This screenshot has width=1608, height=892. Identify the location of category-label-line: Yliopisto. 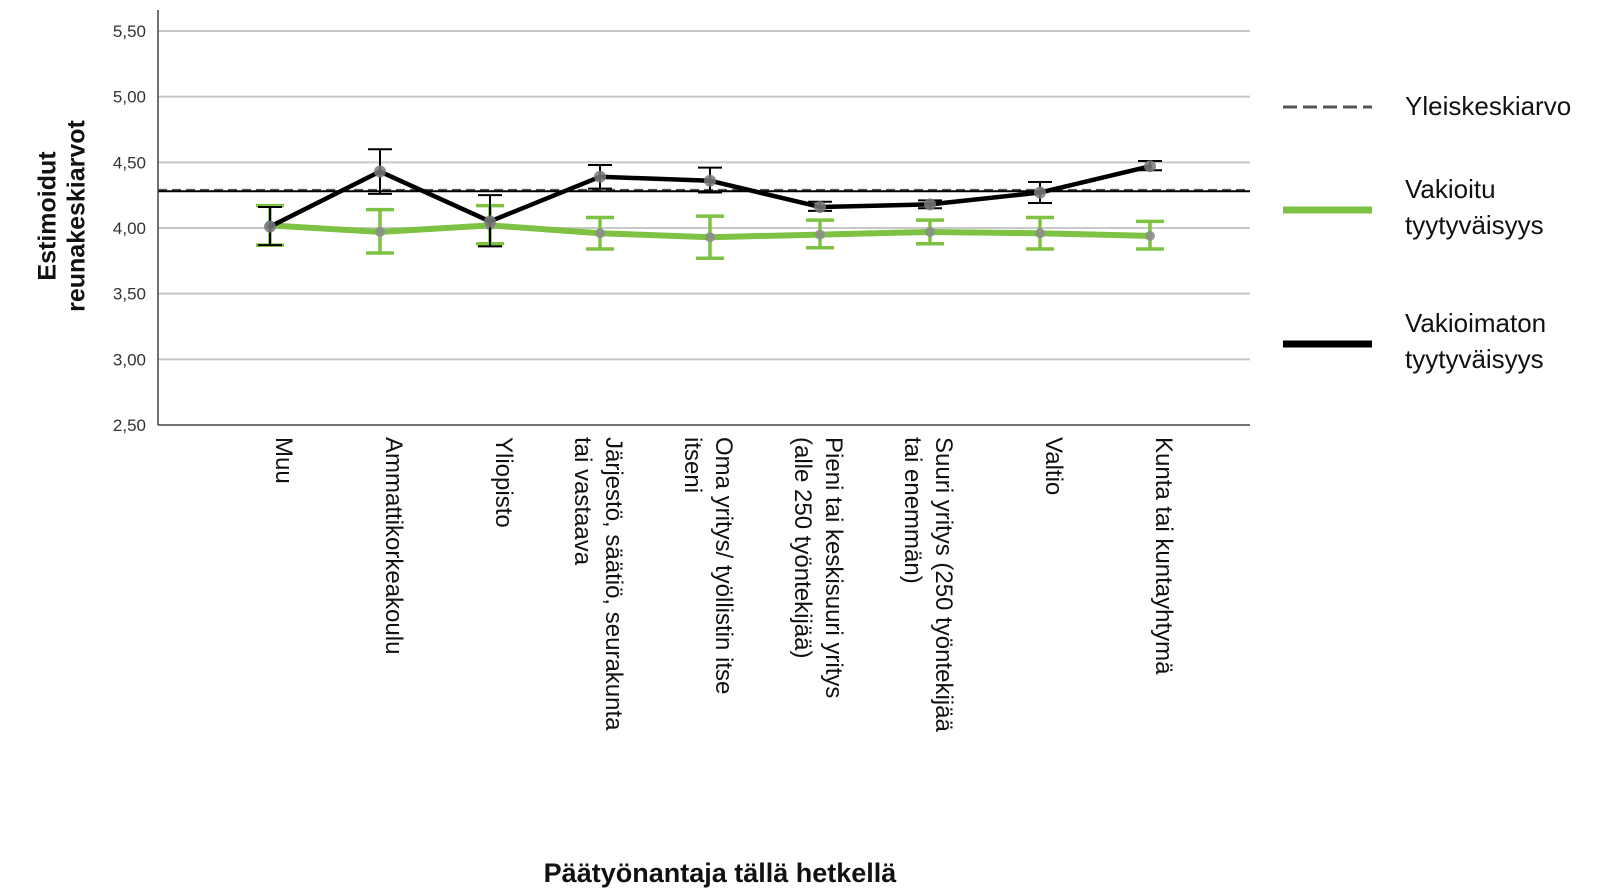
(503, 482).